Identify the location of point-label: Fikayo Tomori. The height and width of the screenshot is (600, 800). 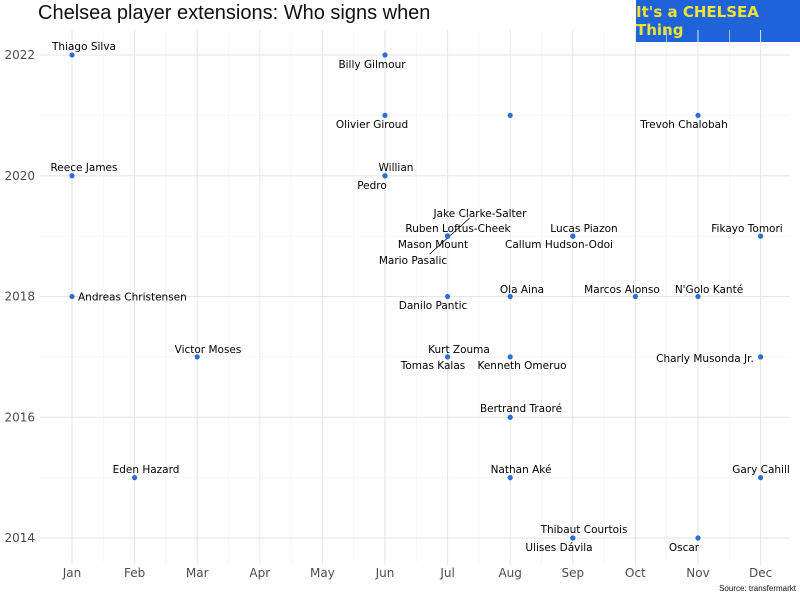
(746, 229).